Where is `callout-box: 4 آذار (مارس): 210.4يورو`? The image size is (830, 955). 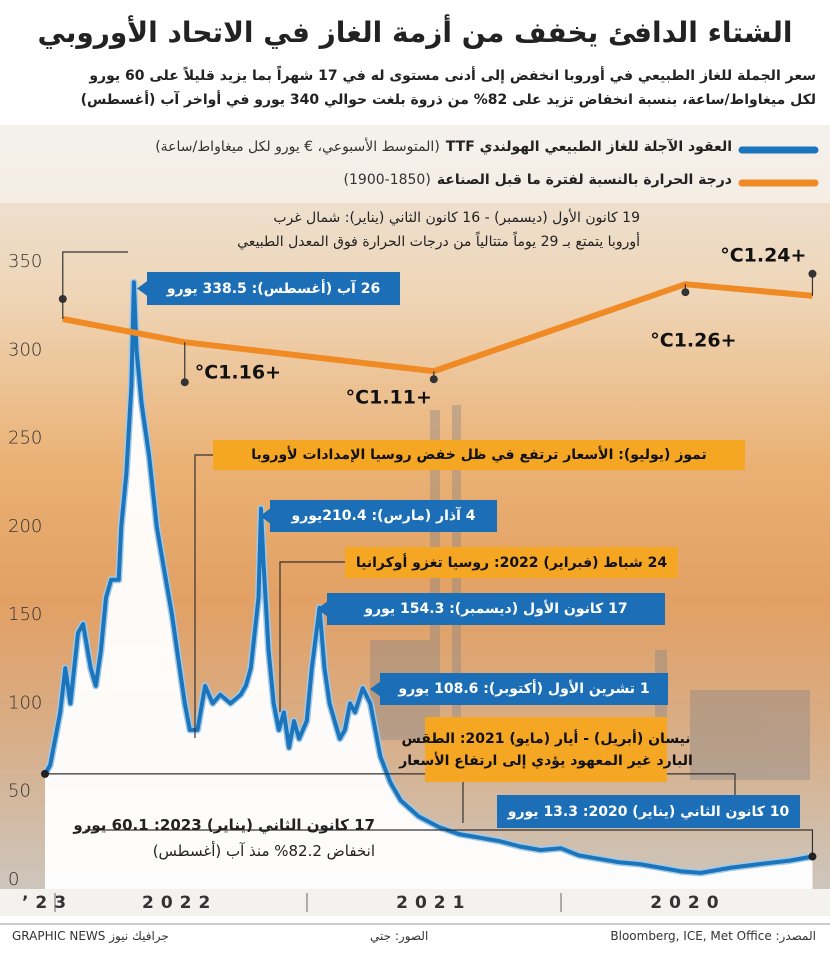 callout-box: 4 آذار (مارس): 210.4يورو is located at coordinates (383, 516).